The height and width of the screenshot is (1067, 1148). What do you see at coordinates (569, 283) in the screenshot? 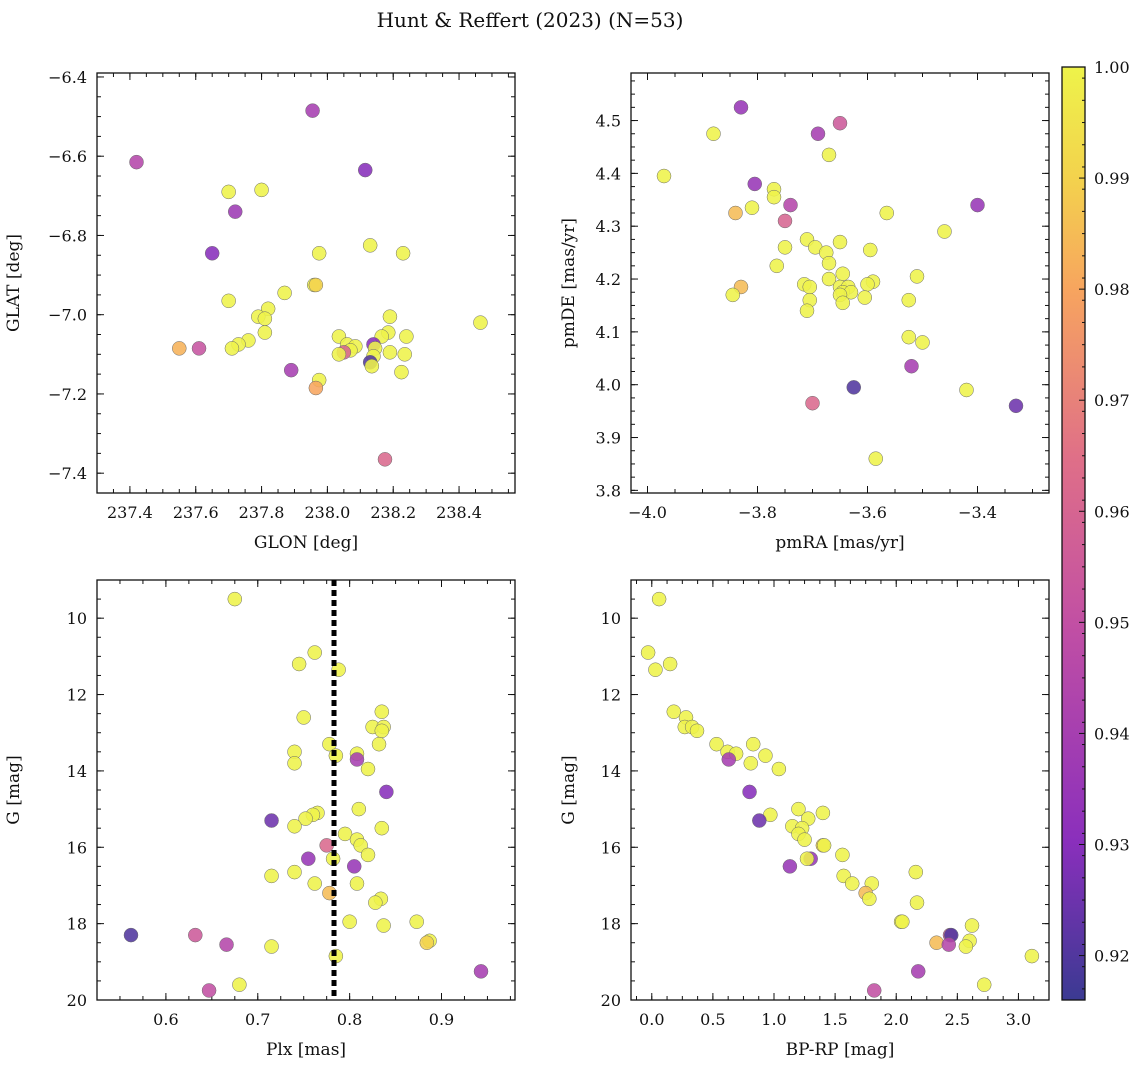
I see `y-axis-label: pmDE [mas/yr]` at bounding box center [569, 283].